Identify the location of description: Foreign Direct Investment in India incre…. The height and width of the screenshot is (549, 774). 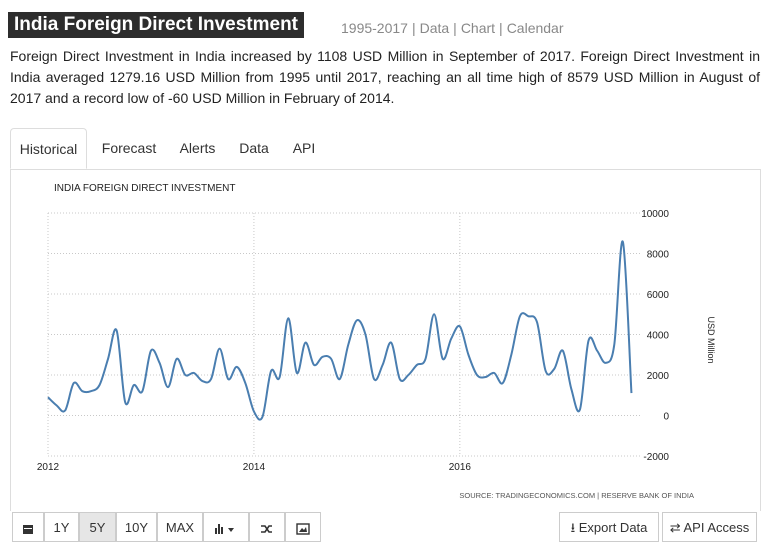
(385, 77).